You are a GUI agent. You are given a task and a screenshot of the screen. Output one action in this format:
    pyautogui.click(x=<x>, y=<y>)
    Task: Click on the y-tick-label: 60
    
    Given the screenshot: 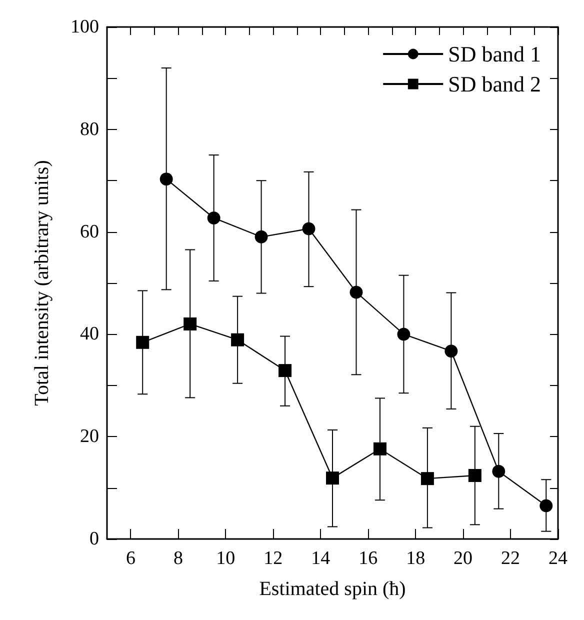 What is the action you would take?
    pyautogui.click(x=89, y=231)
    